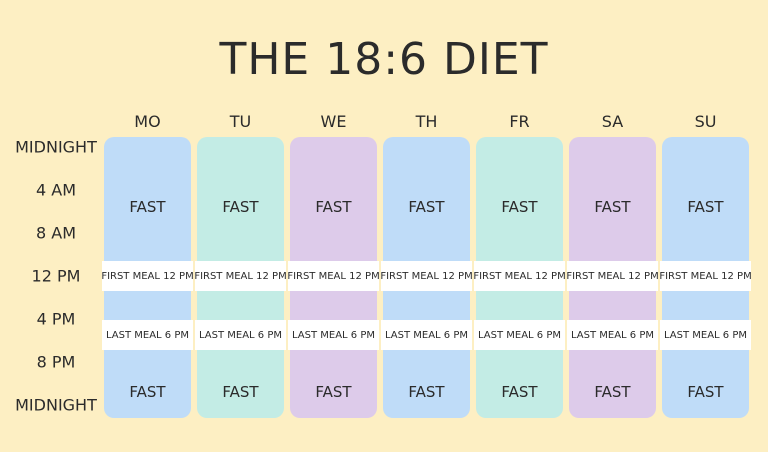  What do you see at coordinates (56, 147) in the screenshot?
I see `time-label-midnight-start: MIDNIGHT` at bounding box center [56, 147].